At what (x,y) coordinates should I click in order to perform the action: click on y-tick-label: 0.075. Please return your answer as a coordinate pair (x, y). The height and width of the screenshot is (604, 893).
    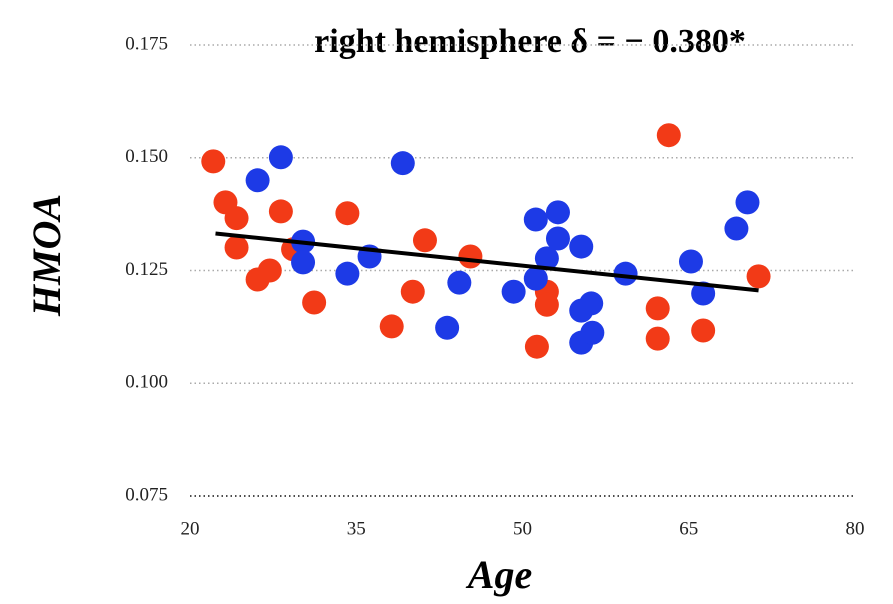
    Looking at the image, I should click on (146, 494).